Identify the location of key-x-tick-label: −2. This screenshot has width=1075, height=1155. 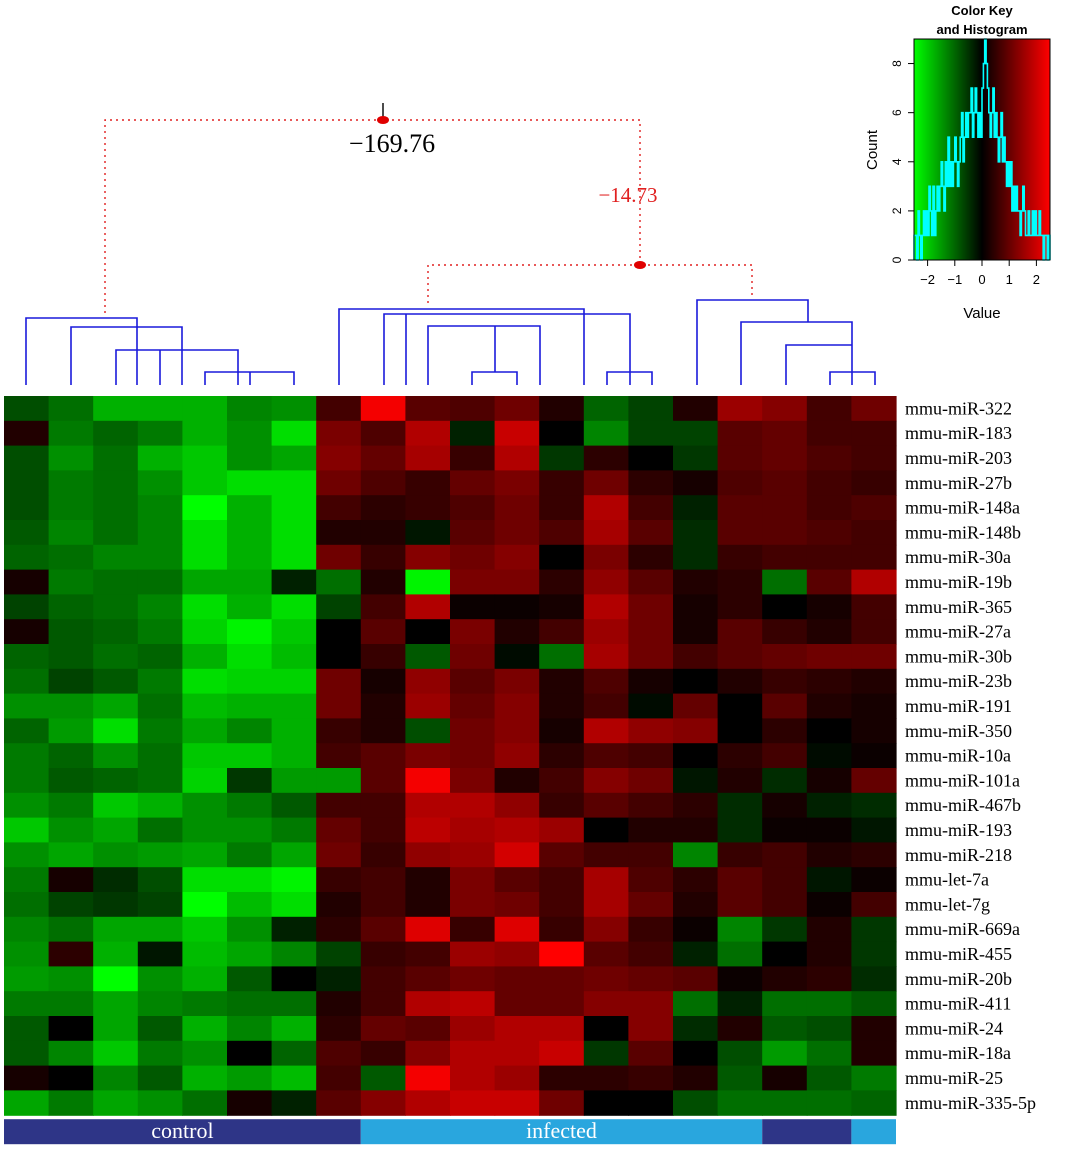
(927, 279).